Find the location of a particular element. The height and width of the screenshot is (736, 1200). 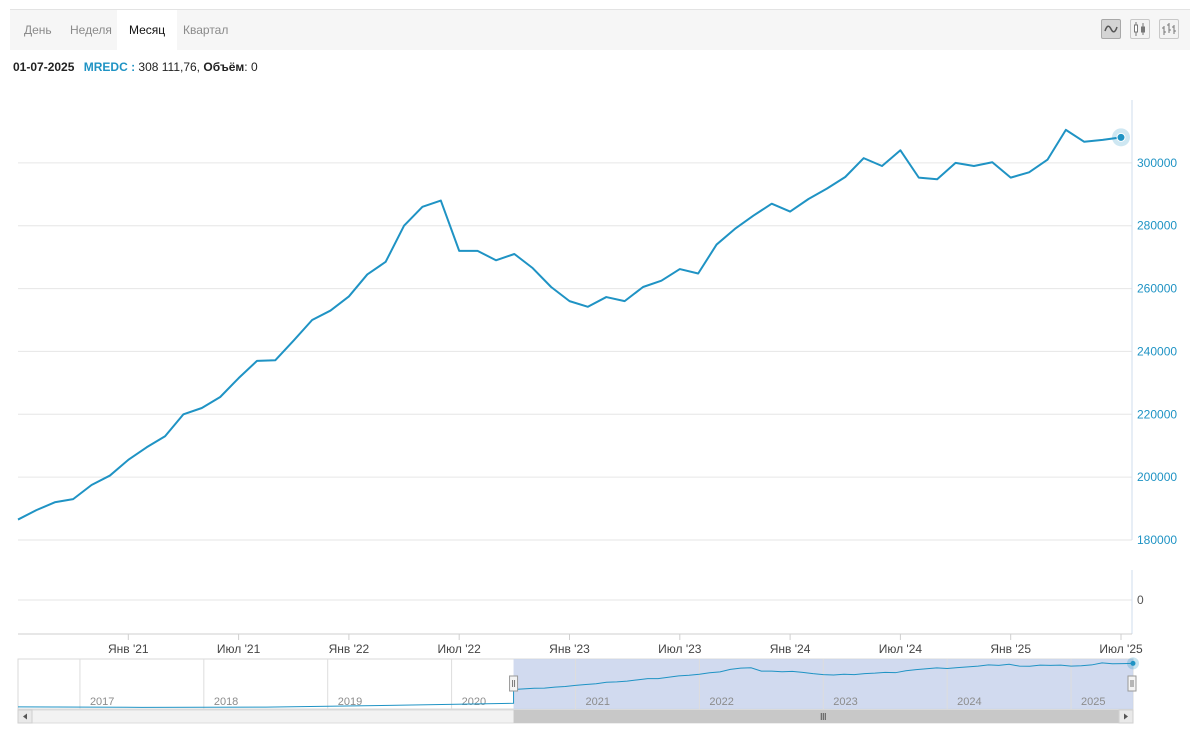

navigator-right-handle is located at coordinates (1132, 683).